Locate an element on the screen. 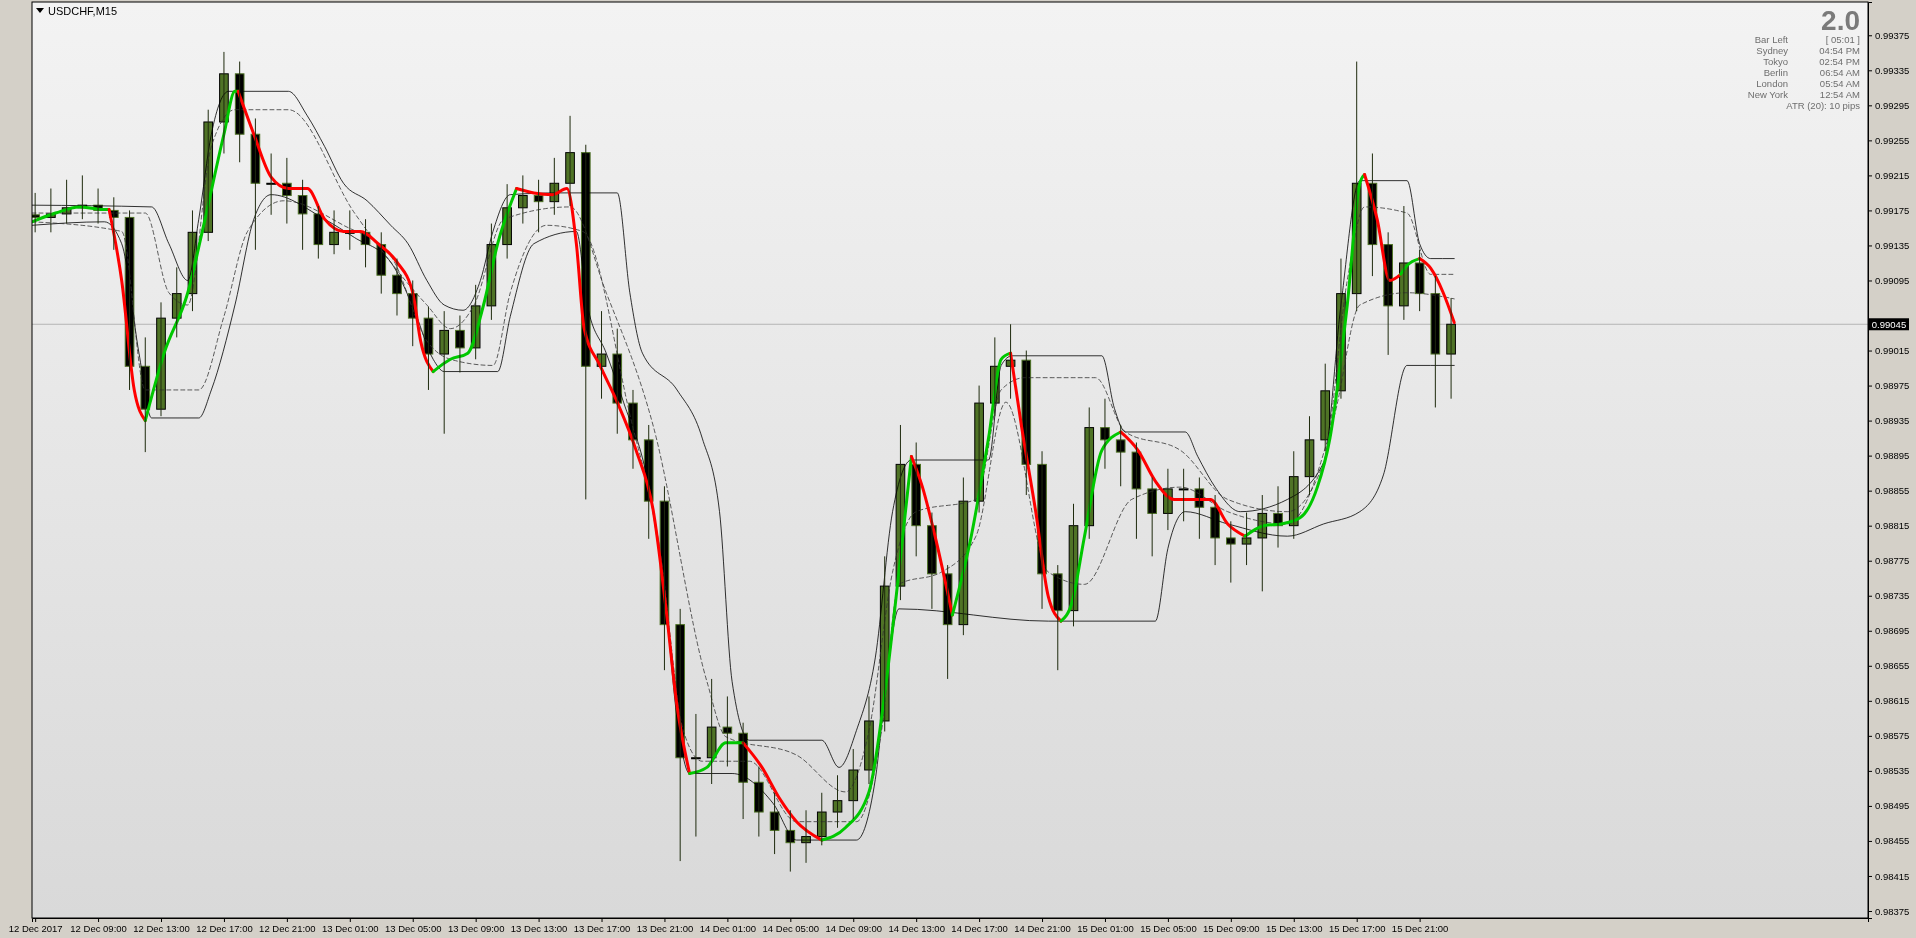  annotation: 2.0 is located at coordinates (1840, 20).